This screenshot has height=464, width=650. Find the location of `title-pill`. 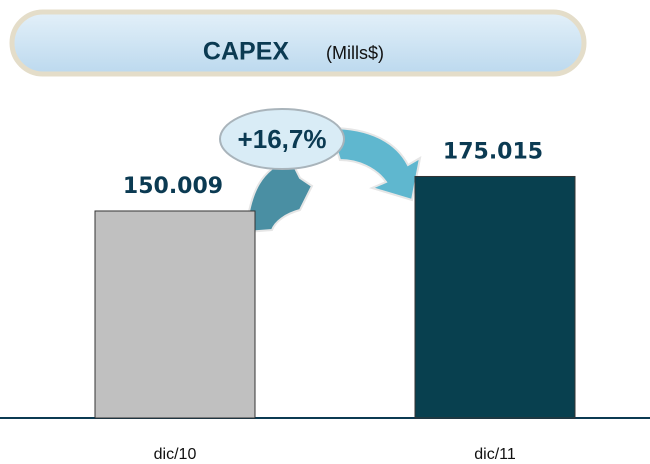

title-pill is located at coordinates (298, 43).